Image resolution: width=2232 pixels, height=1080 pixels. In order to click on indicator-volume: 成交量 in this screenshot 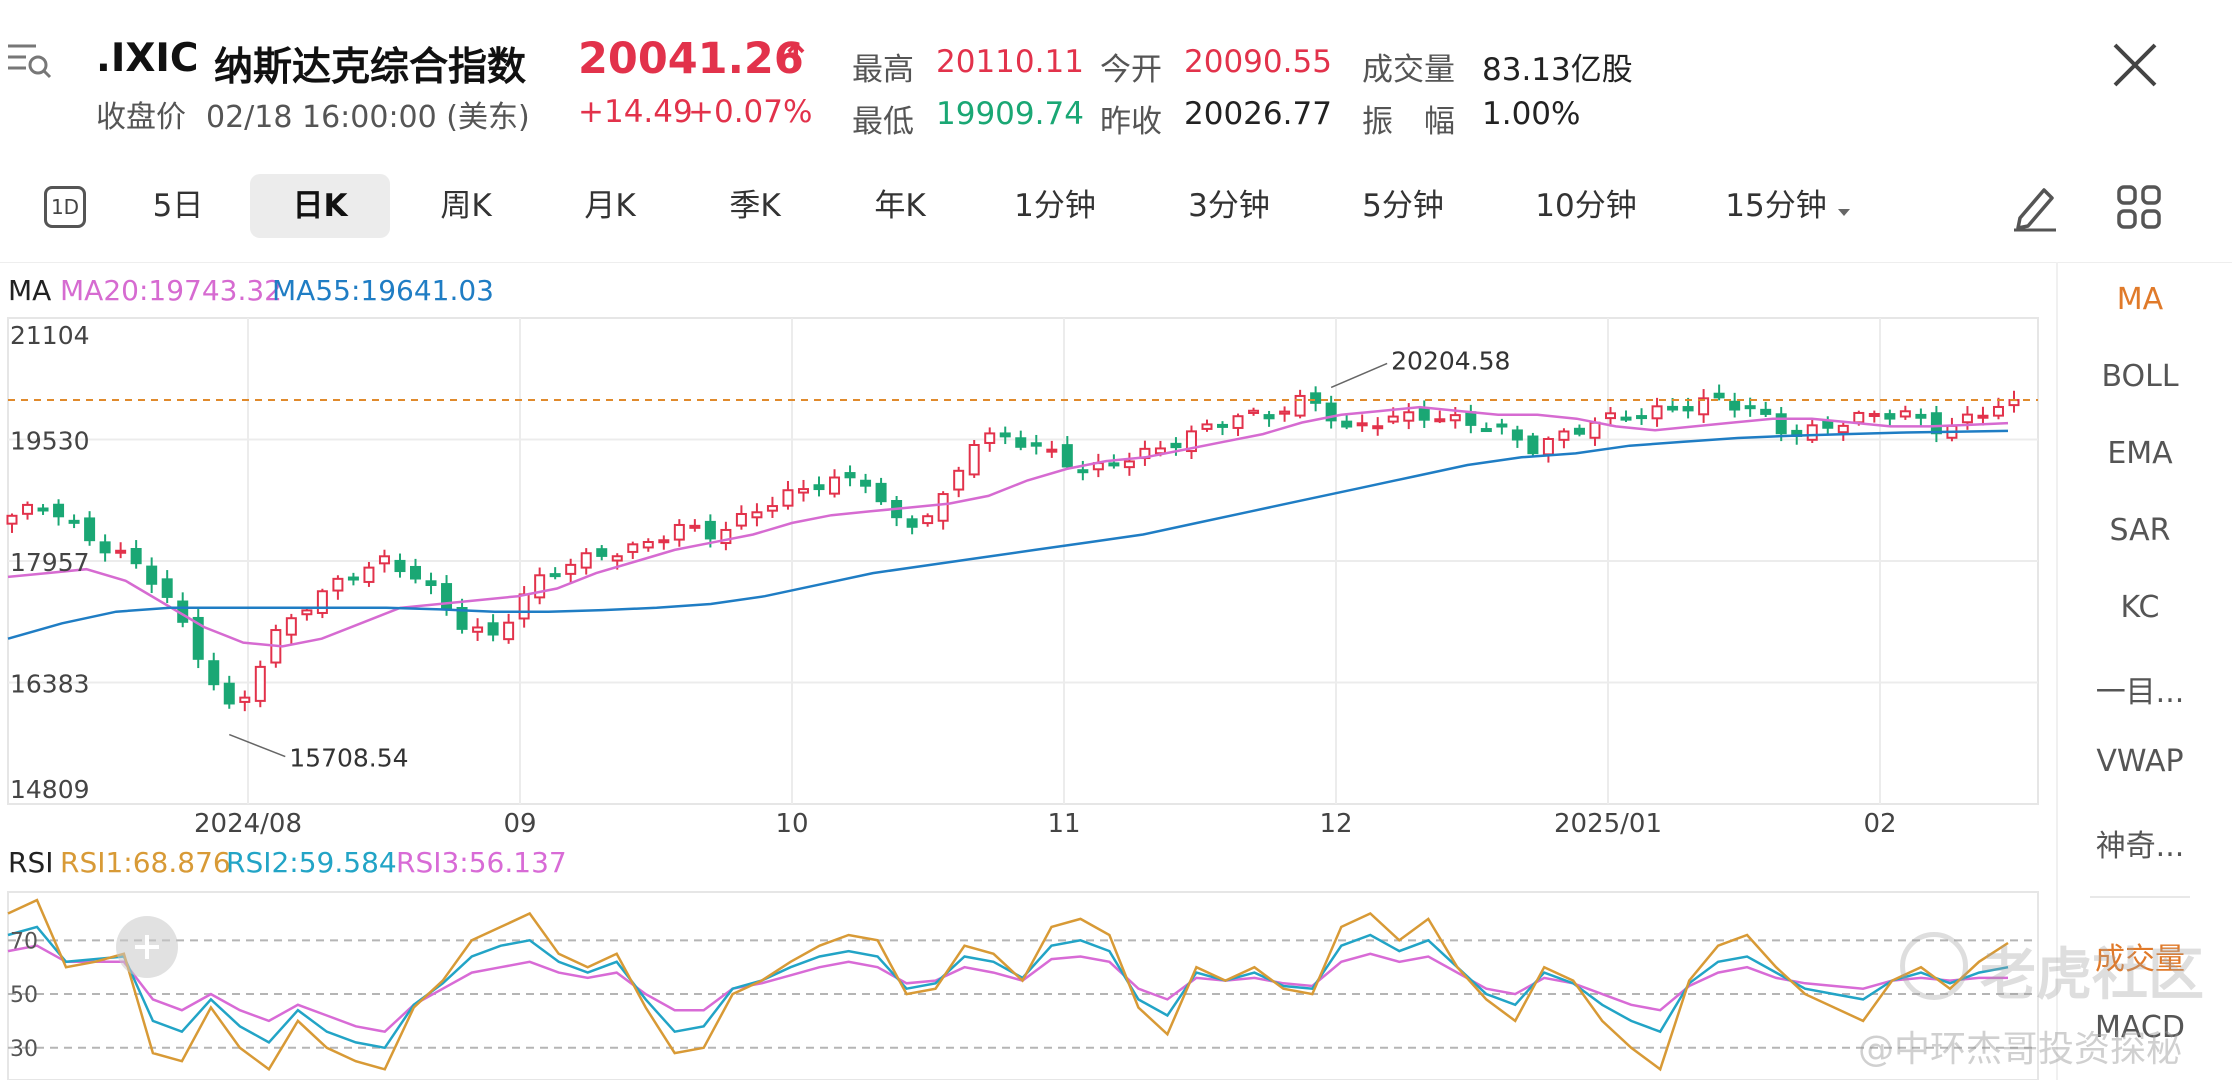, I will do `click(2140, 959)`.